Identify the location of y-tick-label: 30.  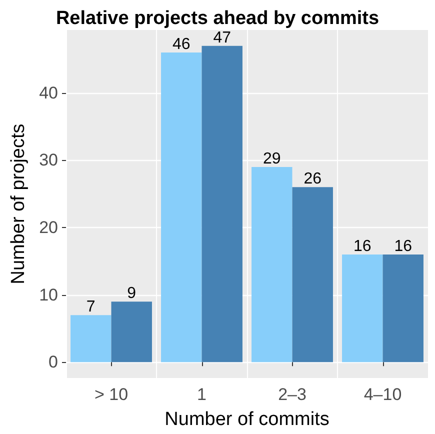
(48, 160).